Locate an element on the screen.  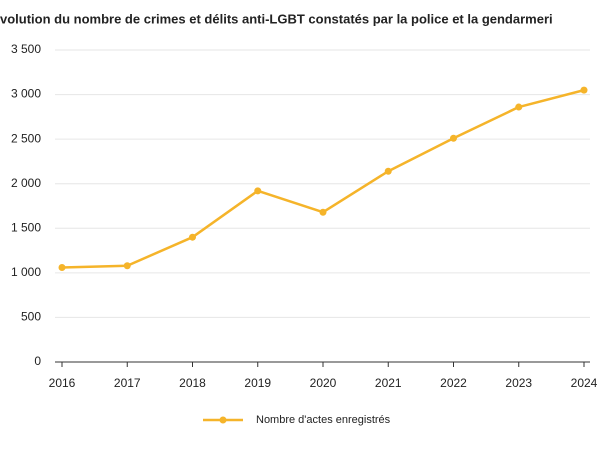
x-tick-label: 2023 is located at coordinates (518, 383).